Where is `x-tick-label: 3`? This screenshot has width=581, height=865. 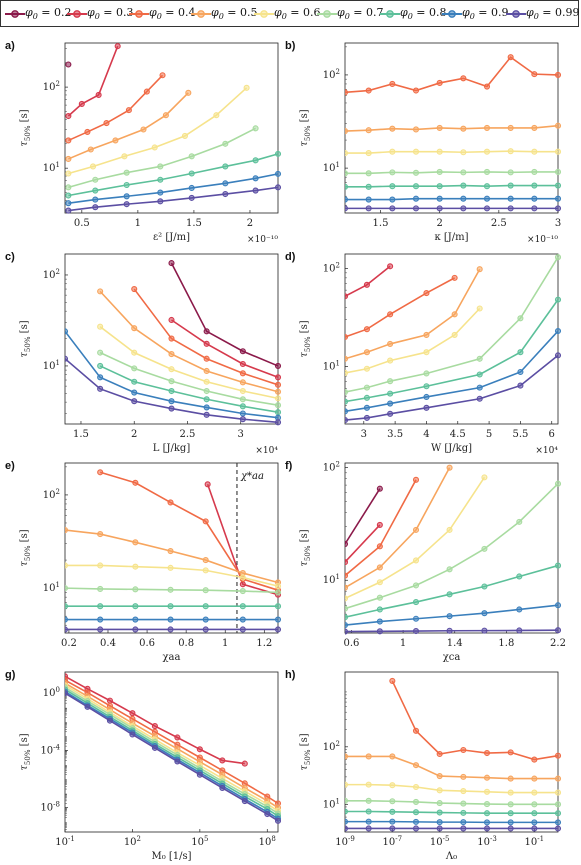 x-tick-label: 3 is located at coordinates (241, 434).